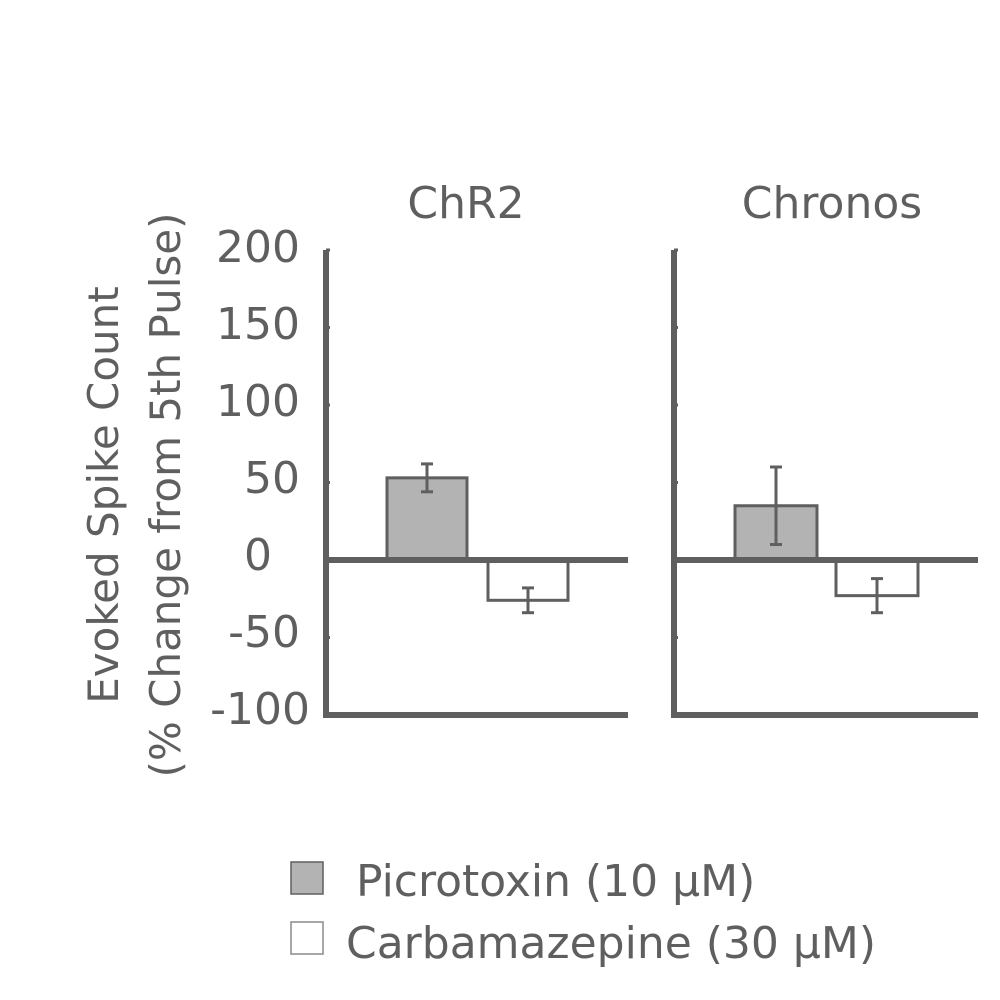 The image size is (1000, 1000). I want to click on y-axis-title-line-1: Evoked Spike Count, so click(103, 495).